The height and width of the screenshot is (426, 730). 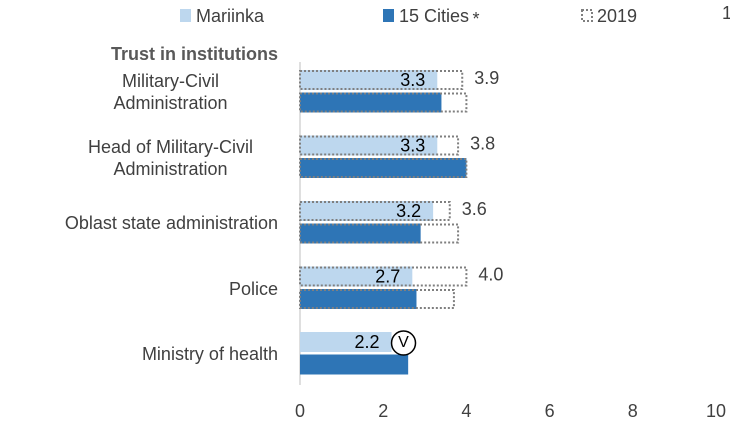 I want to click on category-label: Head of Military-Civil Administration, so click(x=170, y=158).